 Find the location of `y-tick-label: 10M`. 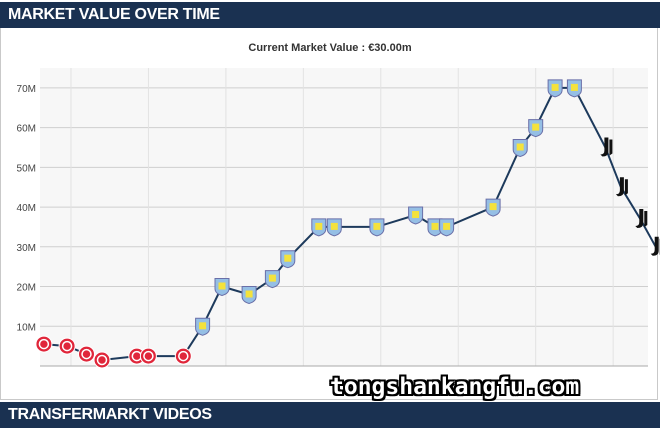

y-tick-label: 10M is located at coordinates (26, 327).